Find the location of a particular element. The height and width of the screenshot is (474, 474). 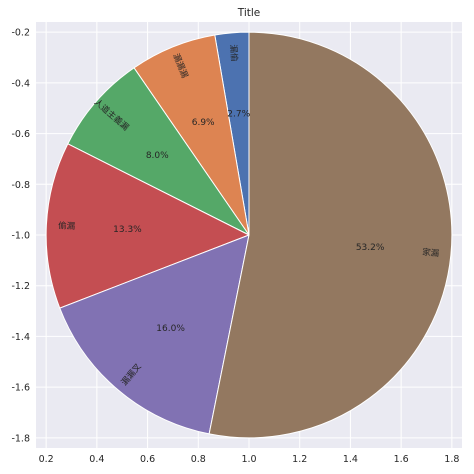

slice-percent-label: 53.2% is located at coordinates (370, 248).